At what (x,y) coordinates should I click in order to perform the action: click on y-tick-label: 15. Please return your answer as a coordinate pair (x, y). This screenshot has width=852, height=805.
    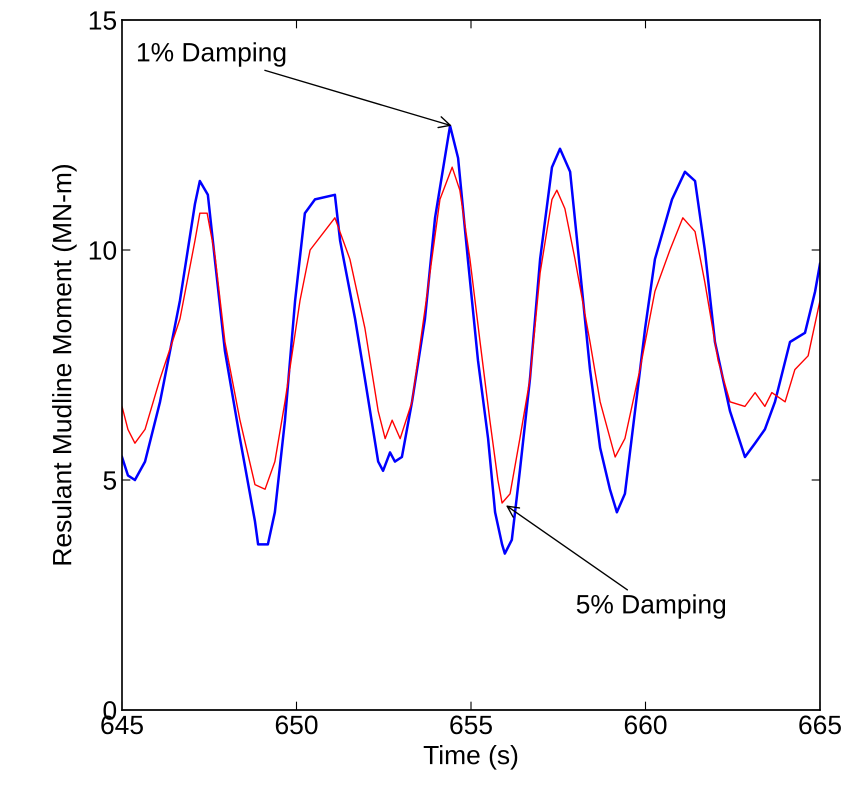
    Looking at the image, I should click on (103, 20).